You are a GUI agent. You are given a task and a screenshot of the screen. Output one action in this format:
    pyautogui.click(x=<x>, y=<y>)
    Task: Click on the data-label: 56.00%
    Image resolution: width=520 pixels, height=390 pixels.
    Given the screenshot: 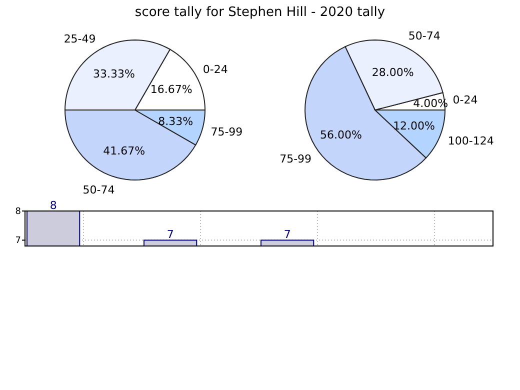 What is the action you would take?
    pyautogui.click(x=341, y=135)
    